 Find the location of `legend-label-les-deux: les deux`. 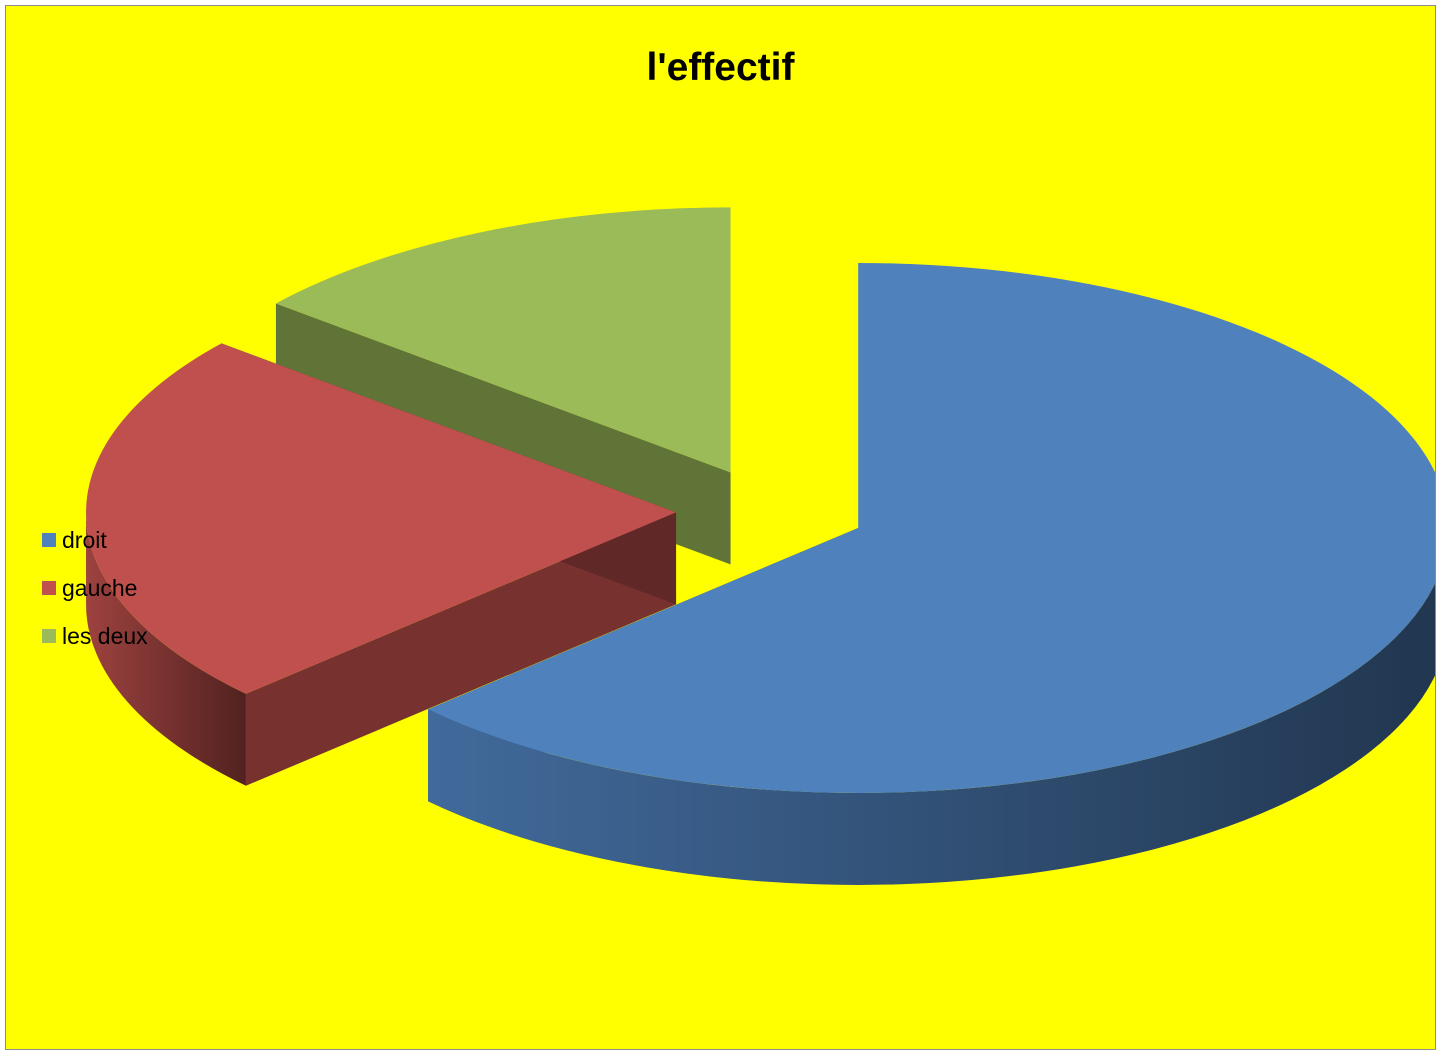

legend-label-les-deux: les deux is located at coordinates (105, 635).